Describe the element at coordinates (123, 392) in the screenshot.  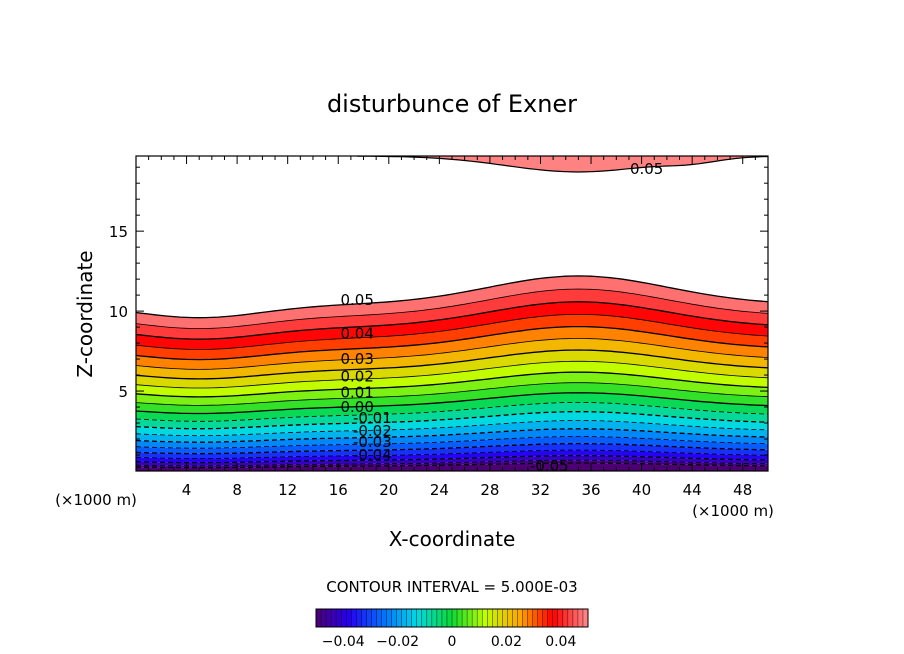
I see `y-tick-label: 5` at that location.